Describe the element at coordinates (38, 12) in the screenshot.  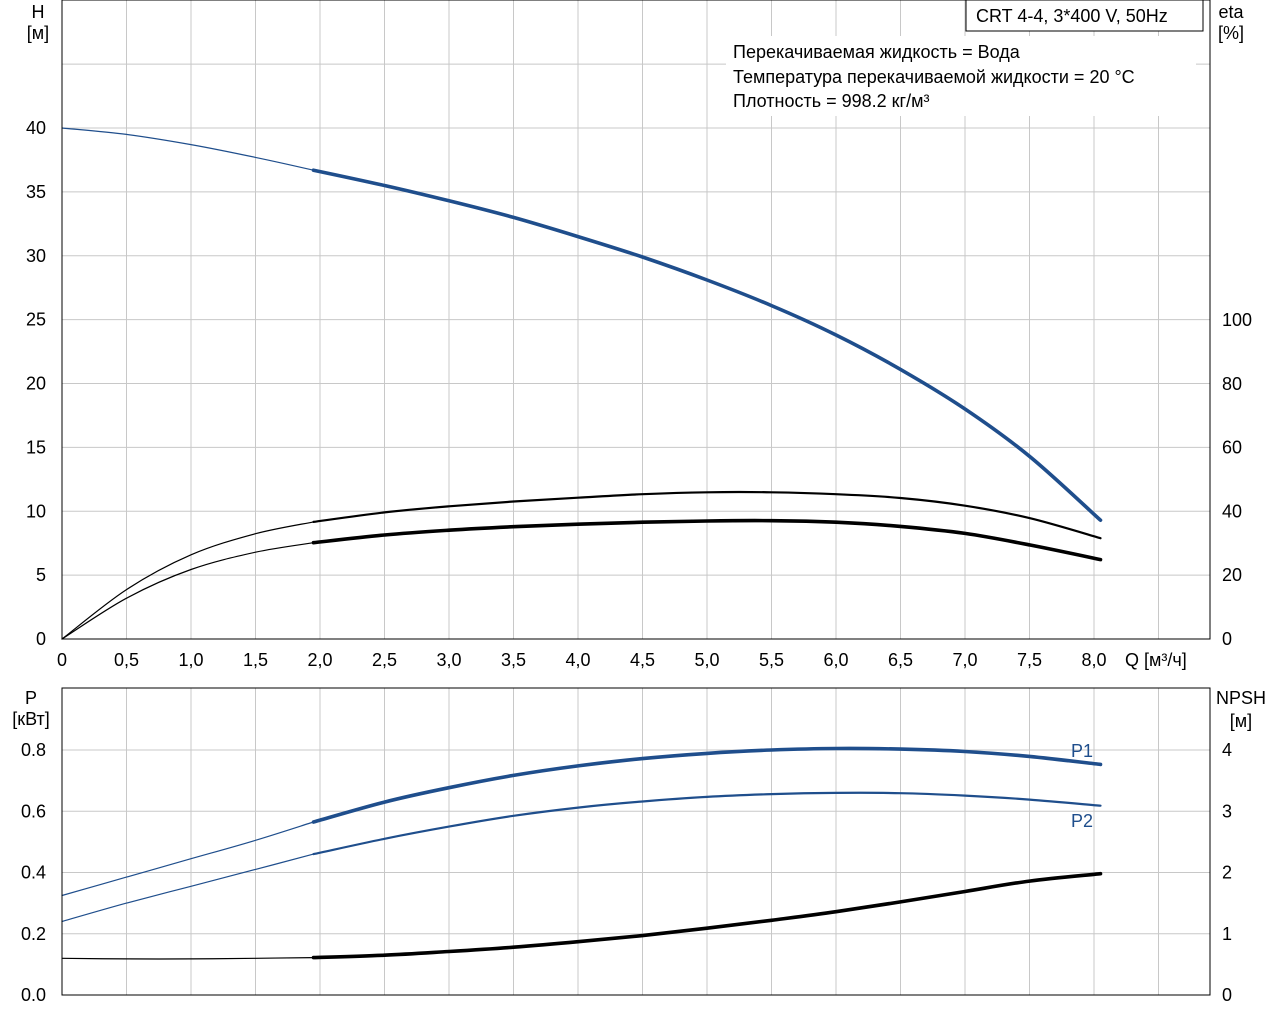
I see `head-axis-label-line1: H` at that location.